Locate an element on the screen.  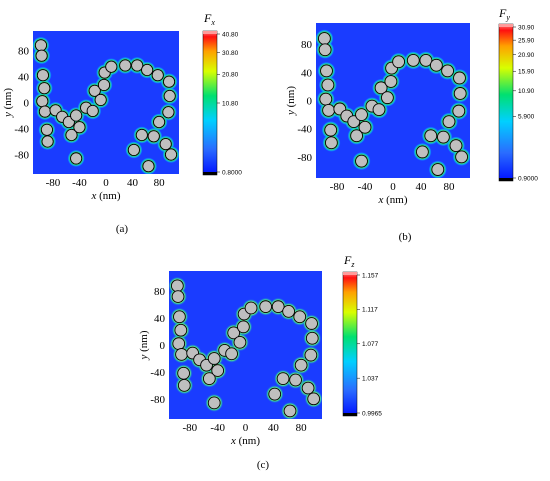
colorbar-tick-label: 30.90 is located at coordinates (526, 27).